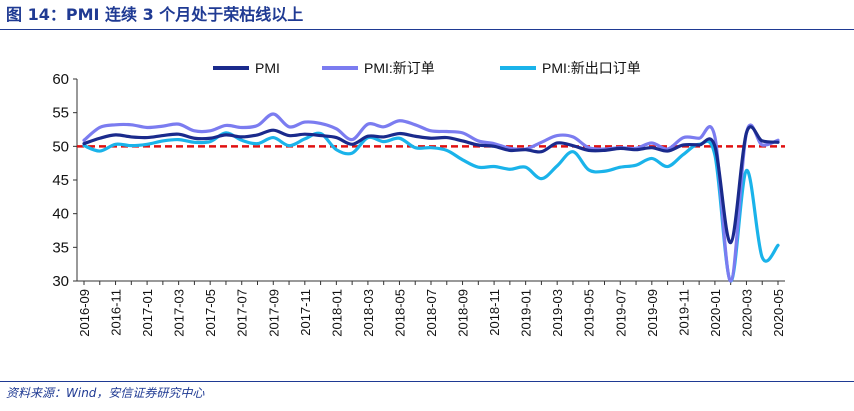 Image resolution: width=854 pixels, height=411 pixels. What do you see at coordinates (60, 113) in the screenshot?
I see `y-tick-label: 55` at bounding box center [60, 113].